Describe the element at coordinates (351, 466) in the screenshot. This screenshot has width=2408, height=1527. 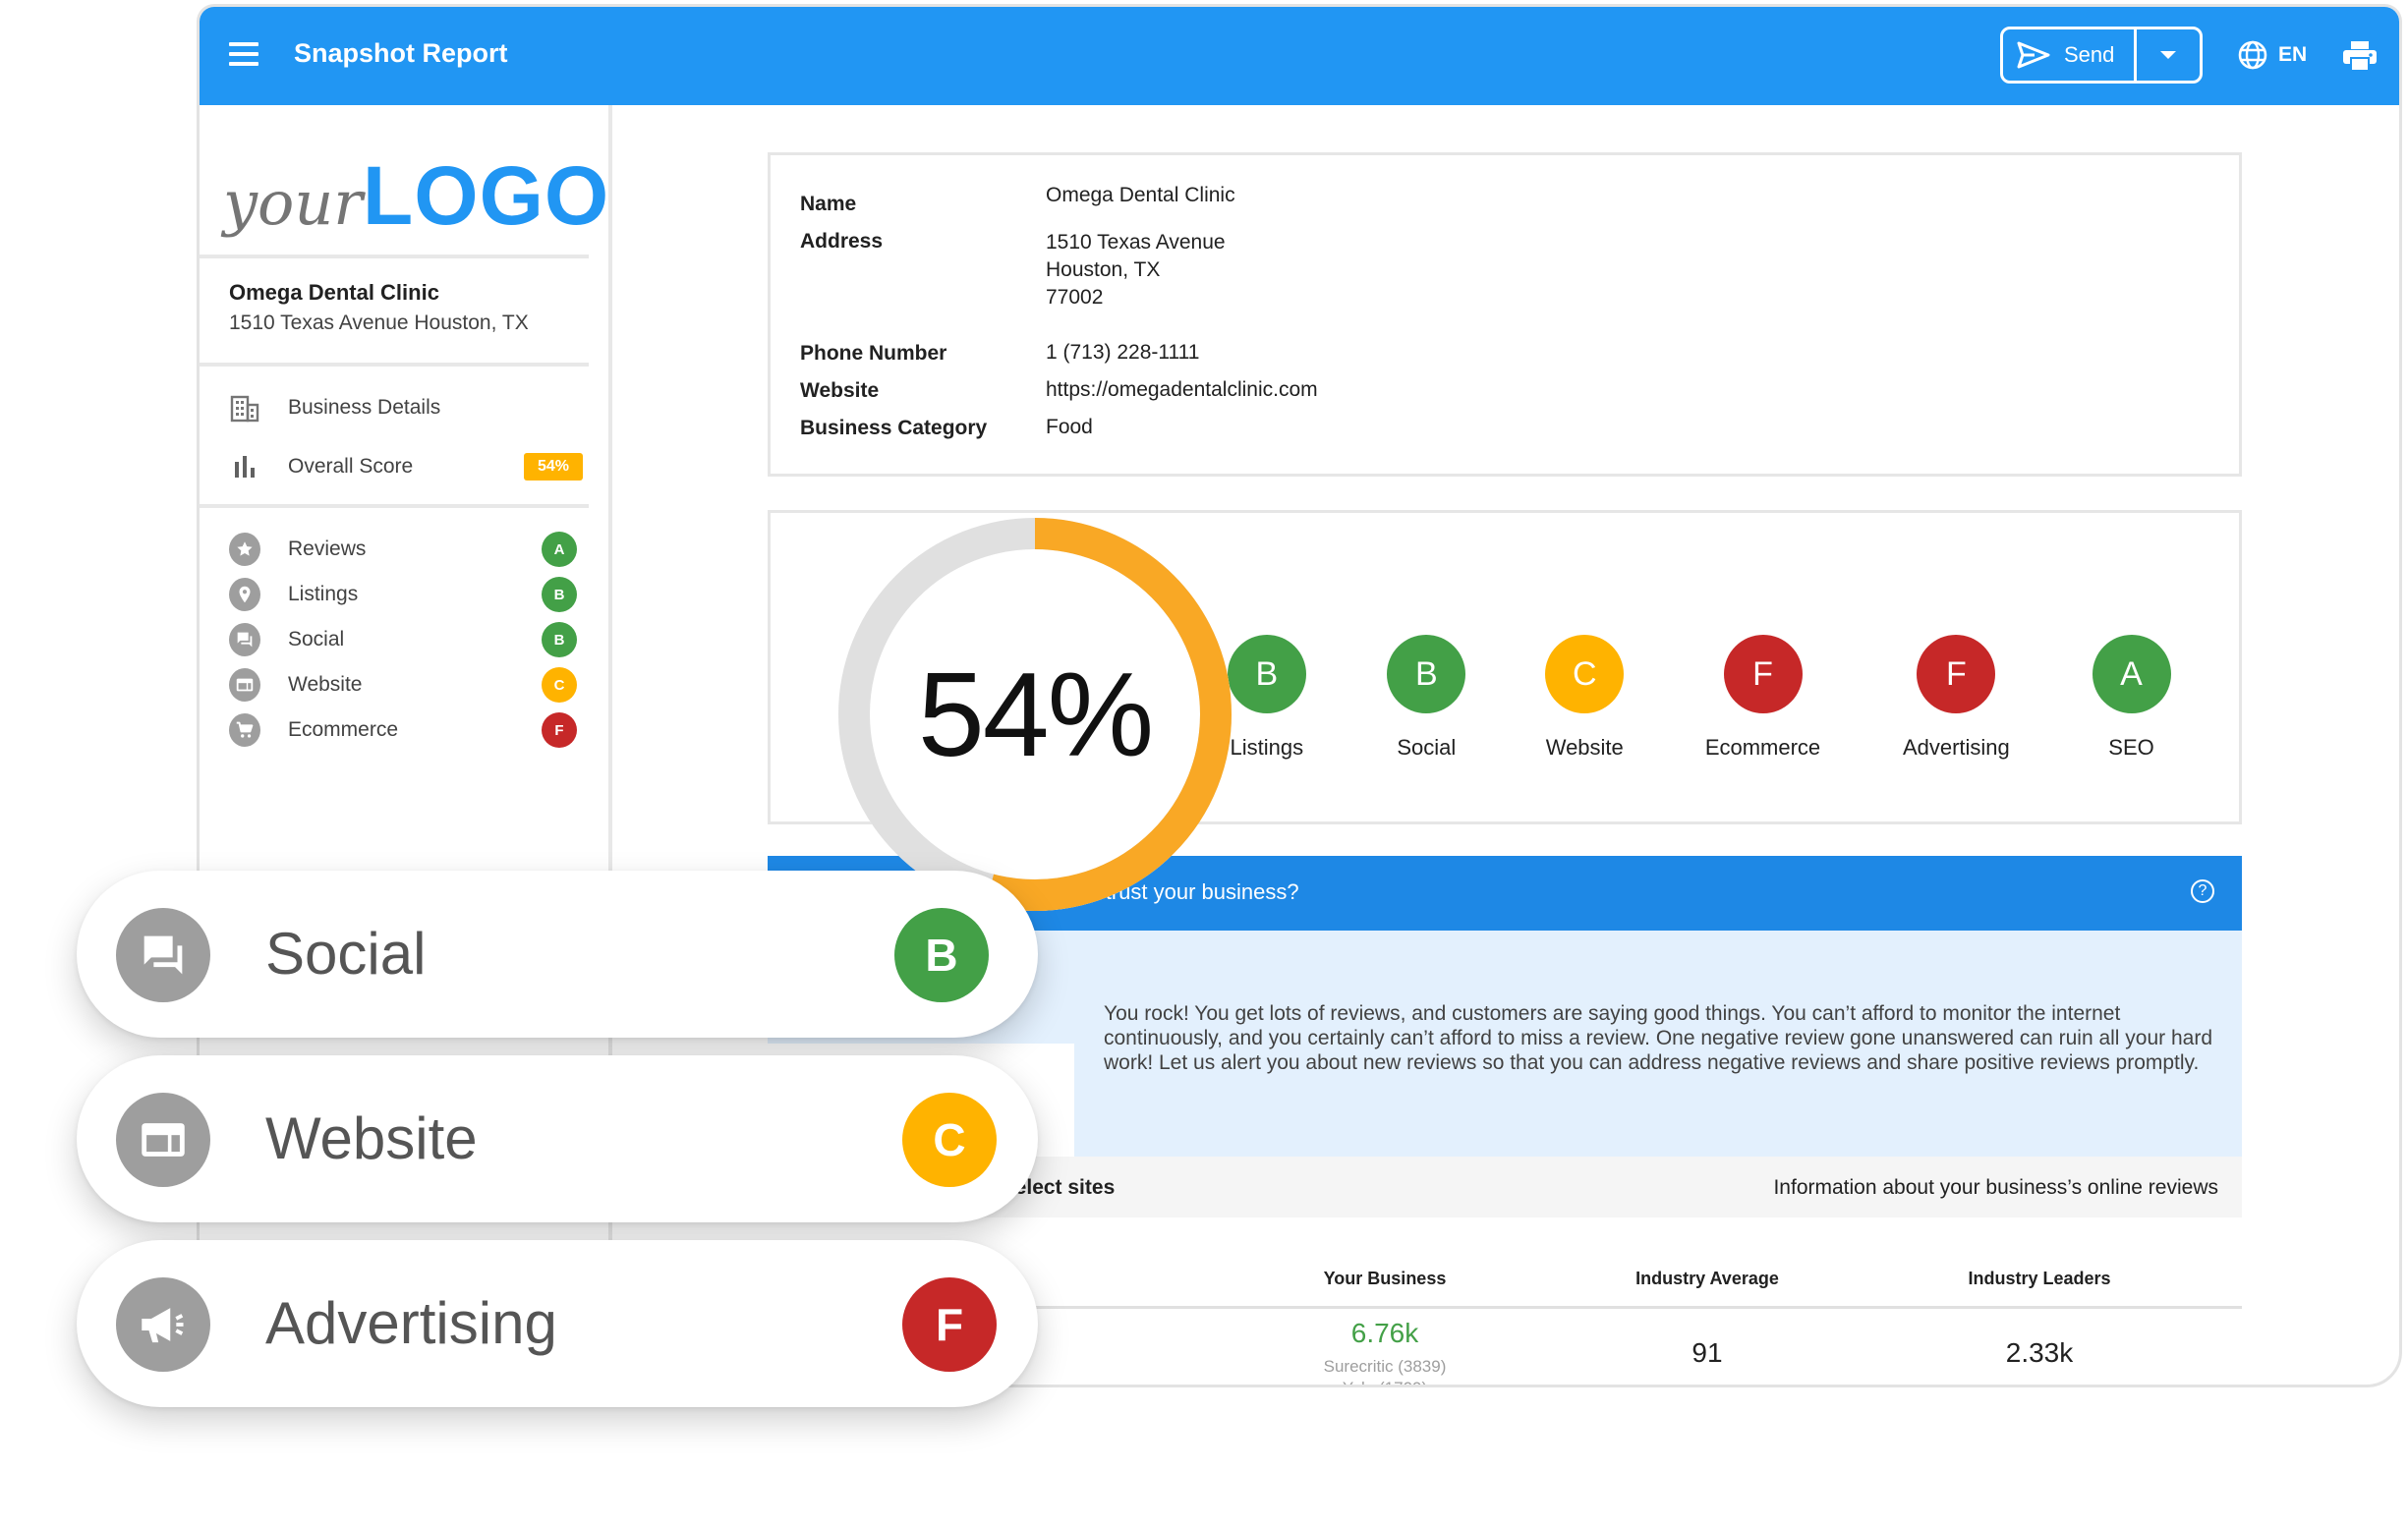
I see `sidebar-item-label: Overall Score` at that location.